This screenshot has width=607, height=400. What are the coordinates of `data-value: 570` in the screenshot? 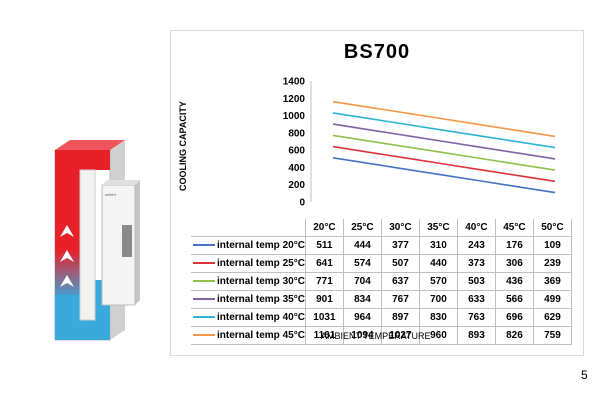 It's located at (438, 281).